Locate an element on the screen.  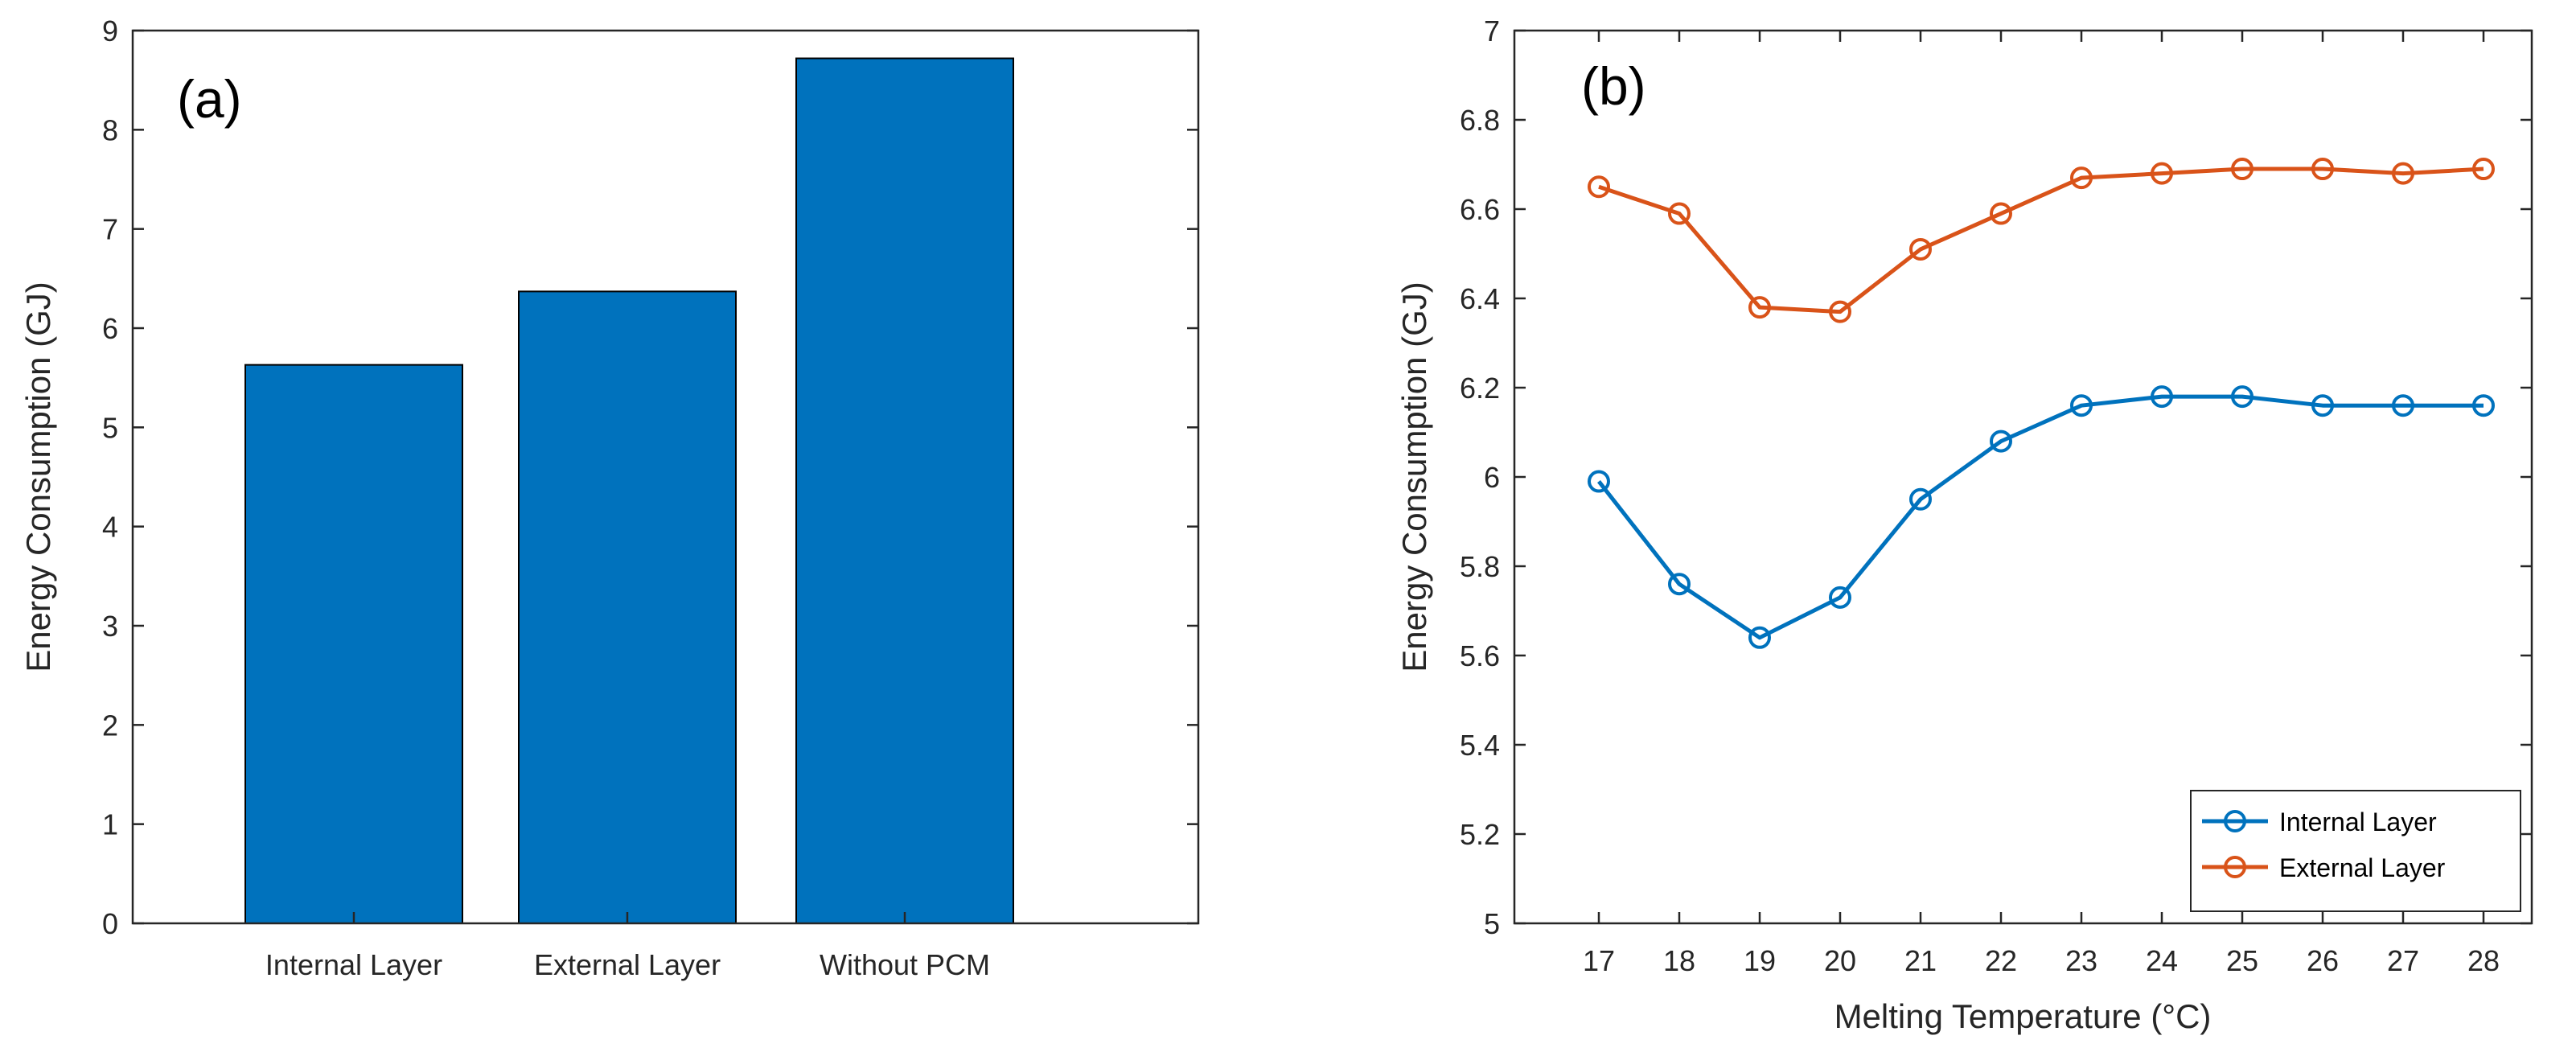
y-axis-label-a: Energy Consumption (GJ) is located at coordinates (38, 477).